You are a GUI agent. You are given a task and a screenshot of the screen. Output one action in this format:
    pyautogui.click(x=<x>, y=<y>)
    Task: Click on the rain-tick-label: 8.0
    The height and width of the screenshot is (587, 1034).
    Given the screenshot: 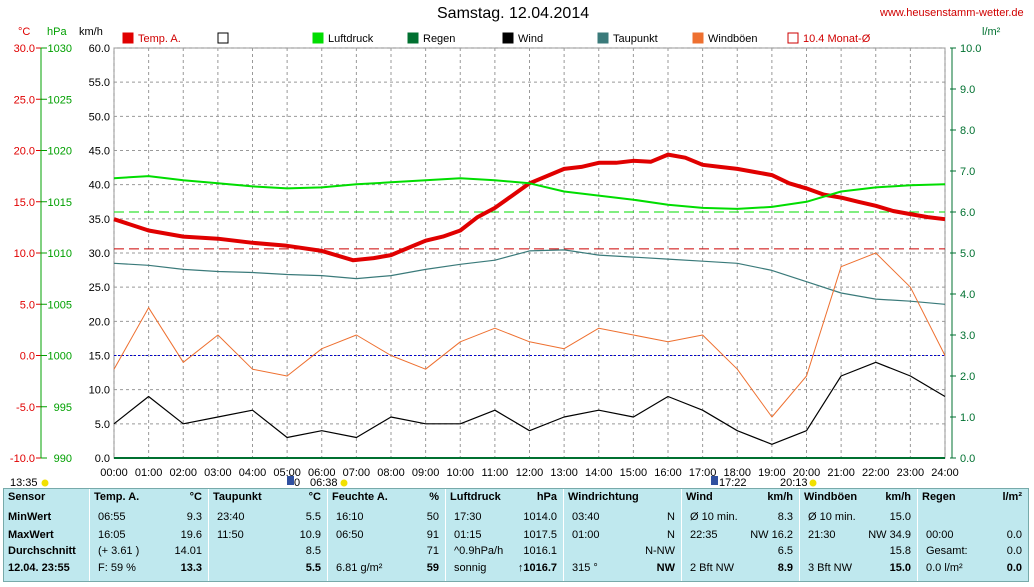 What is the action you would take?
    pyautogui.click(x=967, y=131)
    